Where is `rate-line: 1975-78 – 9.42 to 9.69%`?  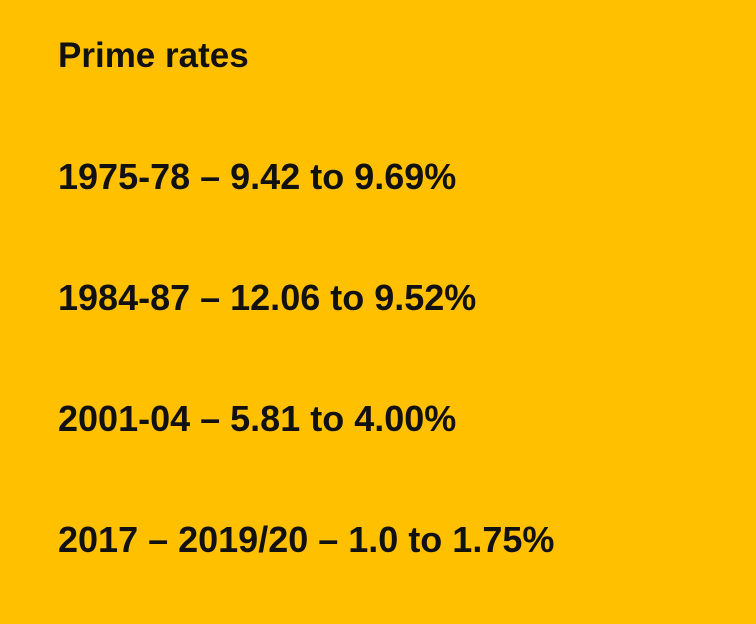 rate-line: 1975-78 – 9.42 to 9.69% is located at coordinates (257, 176).